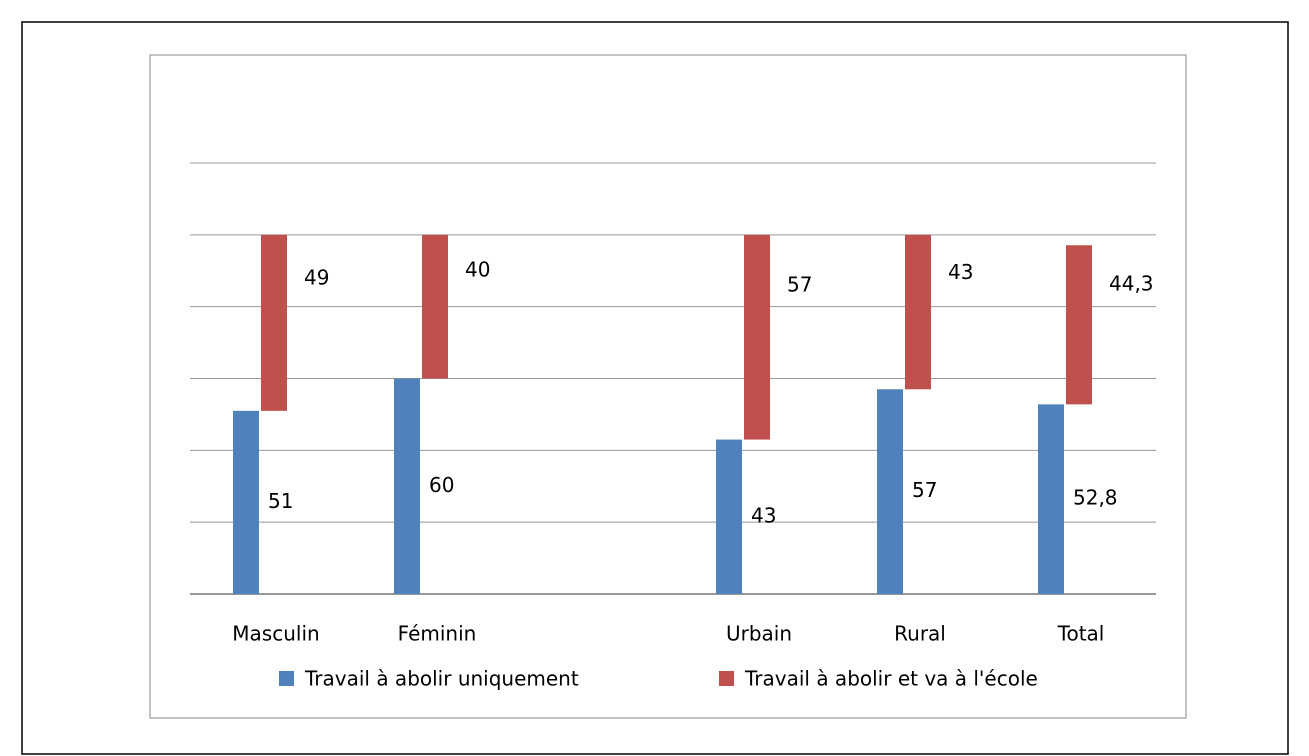 This screenshot has width=1309, height=756. I want to click on x-tick-label: Total, so click(1081, 634).